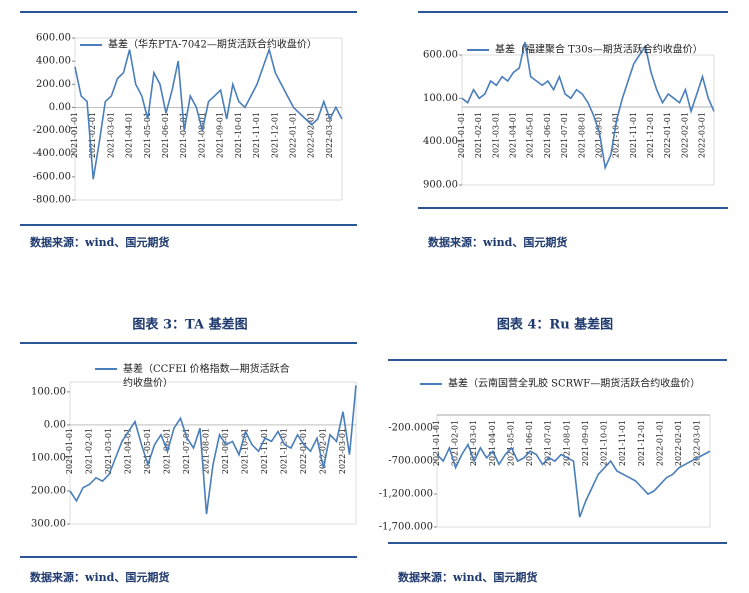  What do you see at coordinates (410, 428) in the screenshot?
I see `y-tick-label: -200.000` at bounding box center [410, 428].